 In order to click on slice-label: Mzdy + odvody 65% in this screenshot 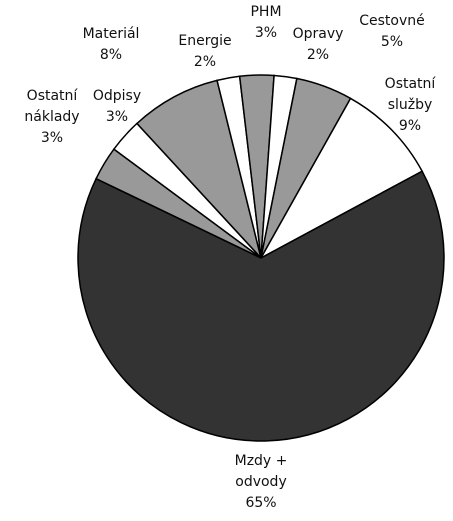, I will do `click(261, 482)`.